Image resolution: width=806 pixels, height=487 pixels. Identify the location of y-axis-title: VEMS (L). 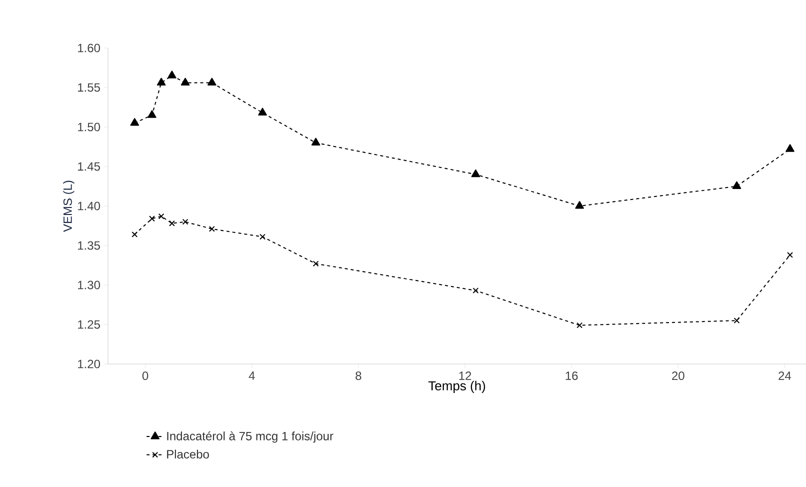
(68, 206).